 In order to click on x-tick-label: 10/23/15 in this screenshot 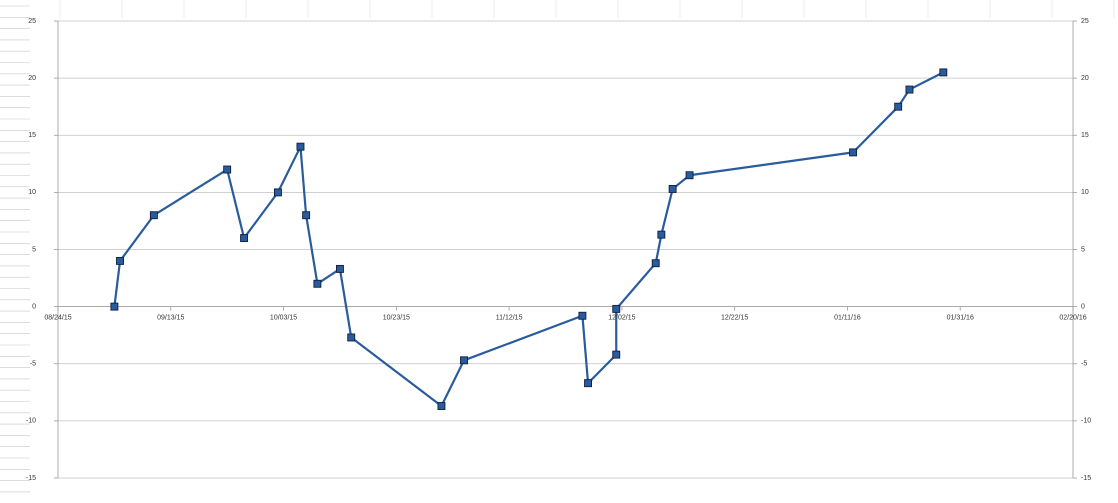, I will do `click(396, 317)`.